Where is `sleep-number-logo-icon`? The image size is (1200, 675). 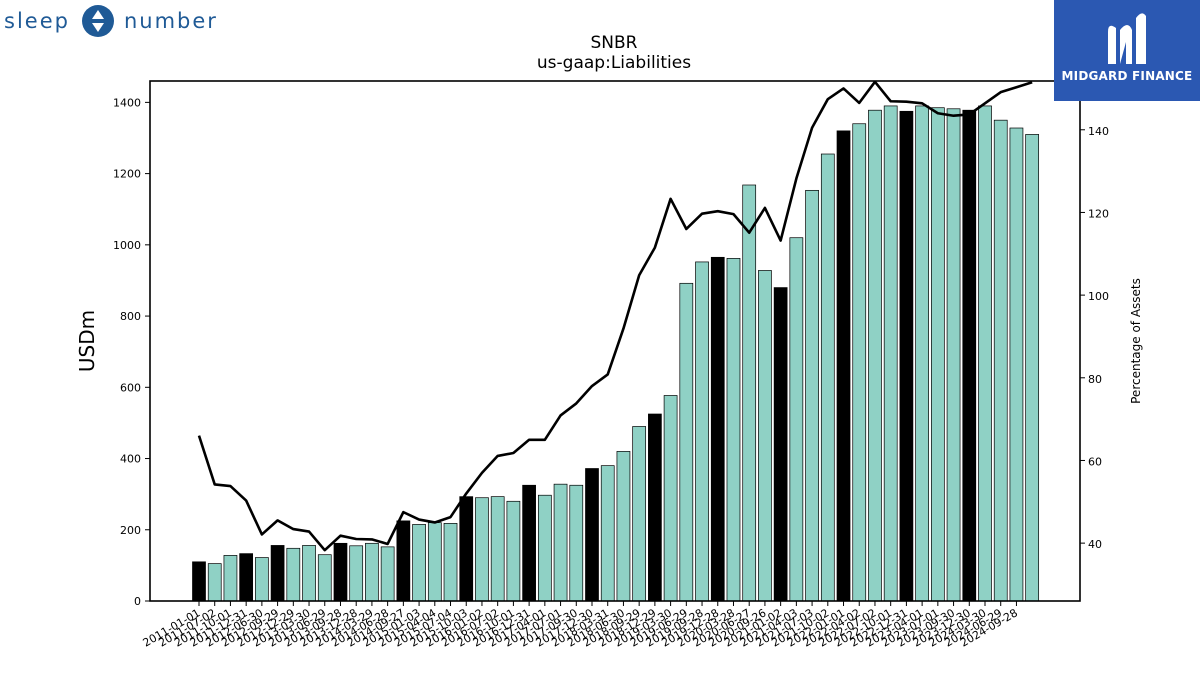
sleep-number-logo-icon is located at coordinates (97, 21).